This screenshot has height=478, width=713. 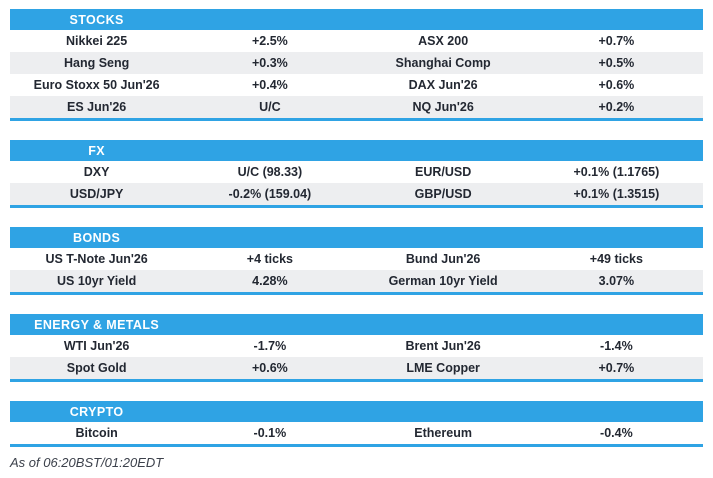 I want to click on table-row: Bitcoin -0.1% Ethereum -0.4%, so click(x=356, y=433).